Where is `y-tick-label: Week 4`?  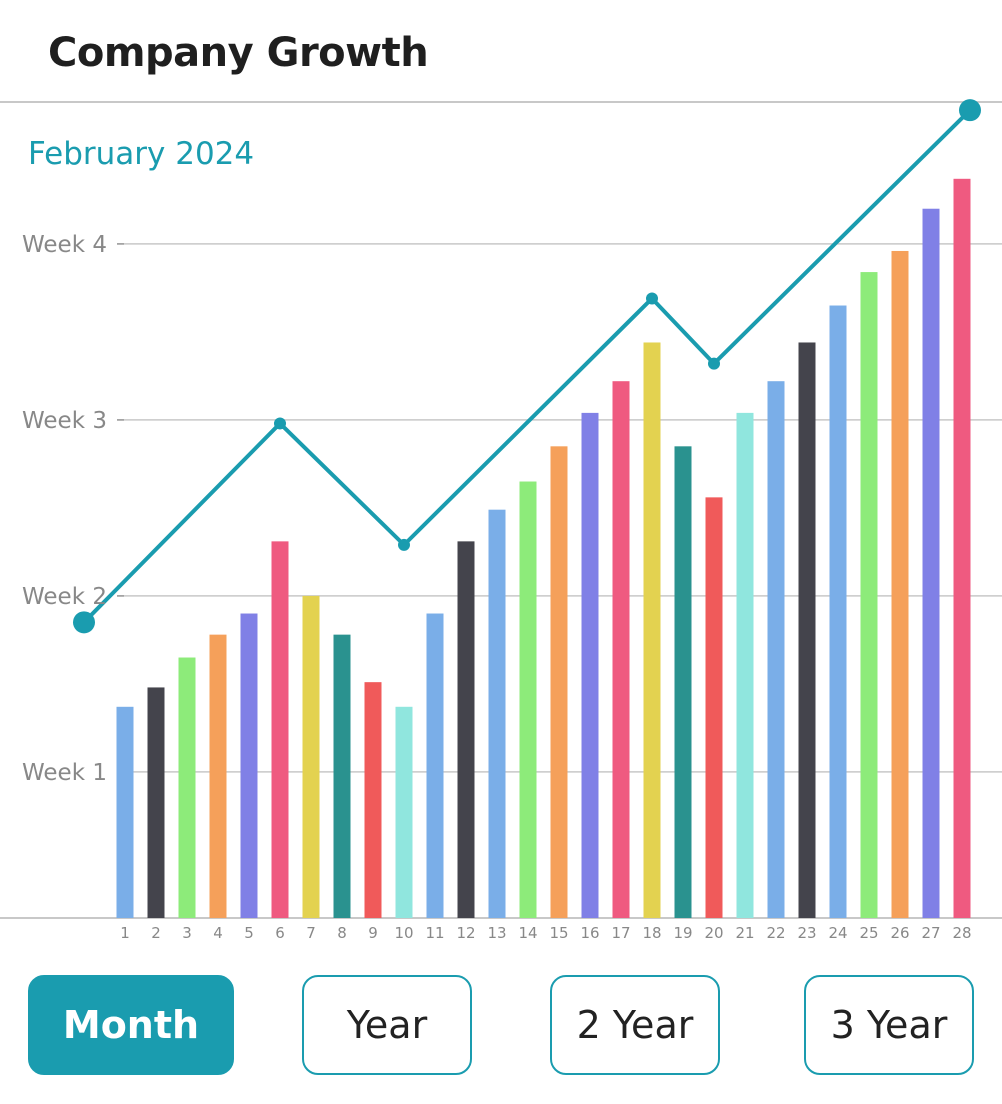
y-tick-label: Week 4 is located at coordinates (64, 245).